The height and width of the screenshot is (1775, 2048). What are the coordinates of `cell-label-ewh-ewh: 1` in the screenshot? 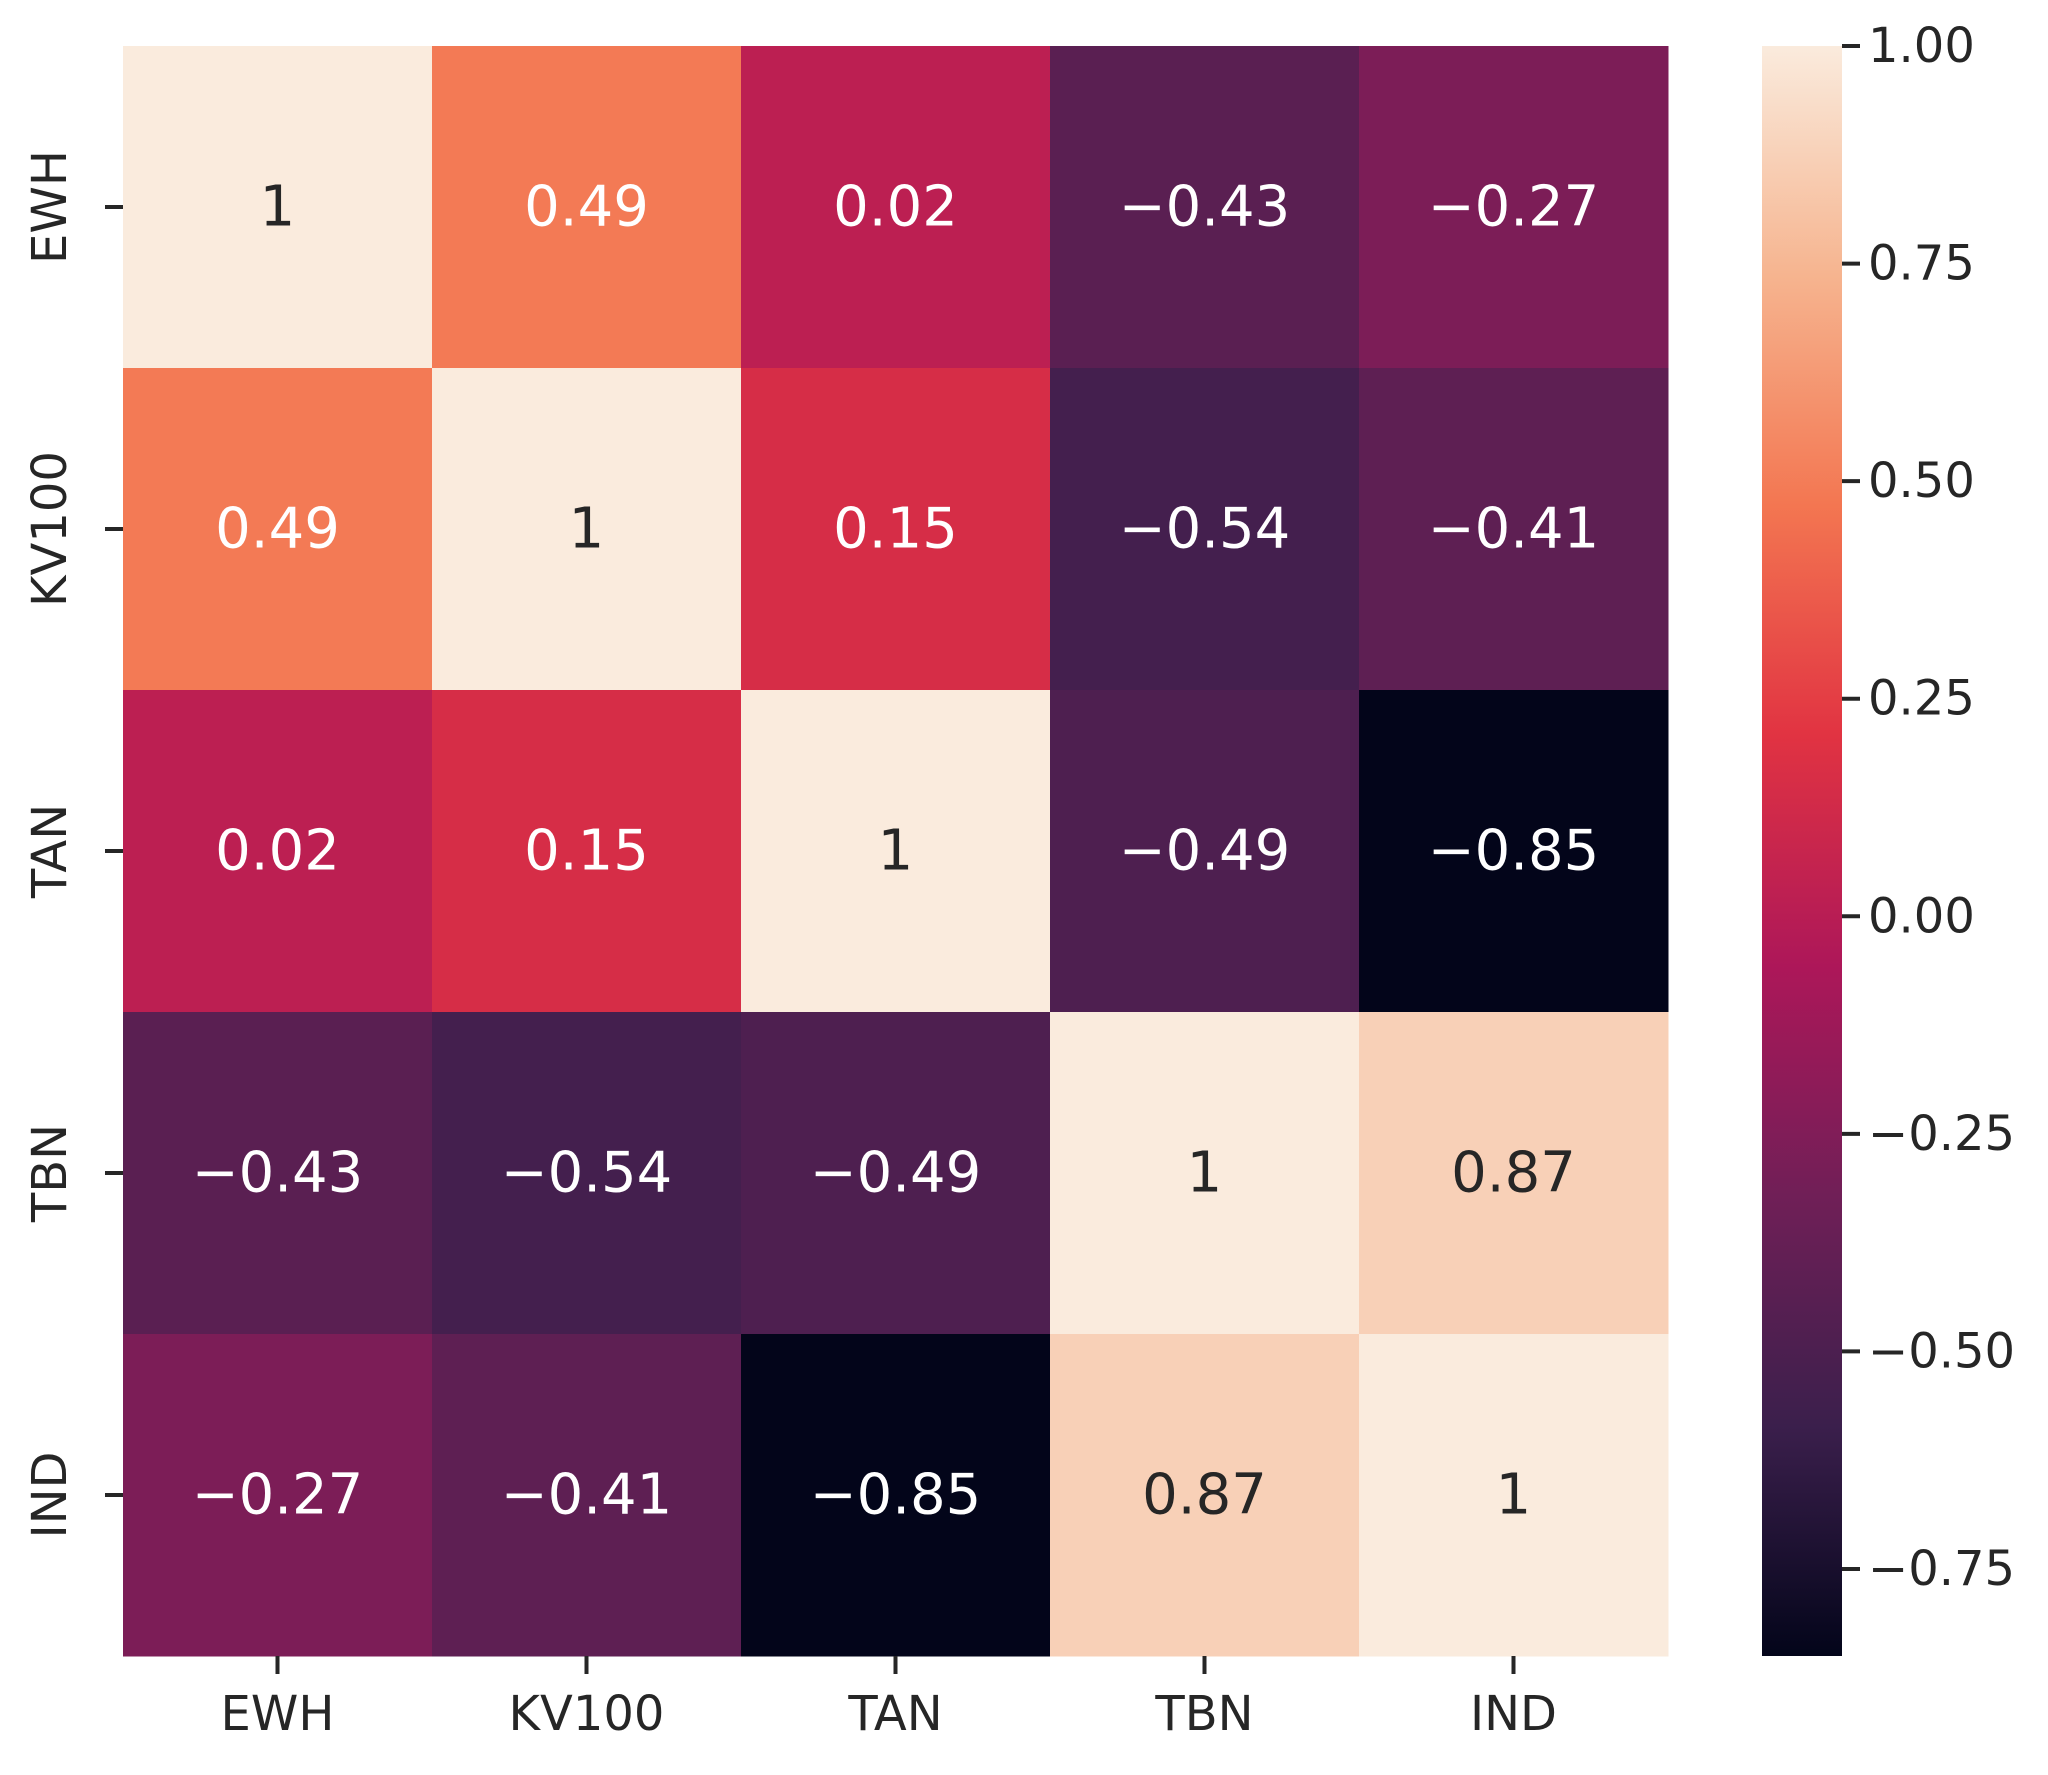 It's located at (278, 207).